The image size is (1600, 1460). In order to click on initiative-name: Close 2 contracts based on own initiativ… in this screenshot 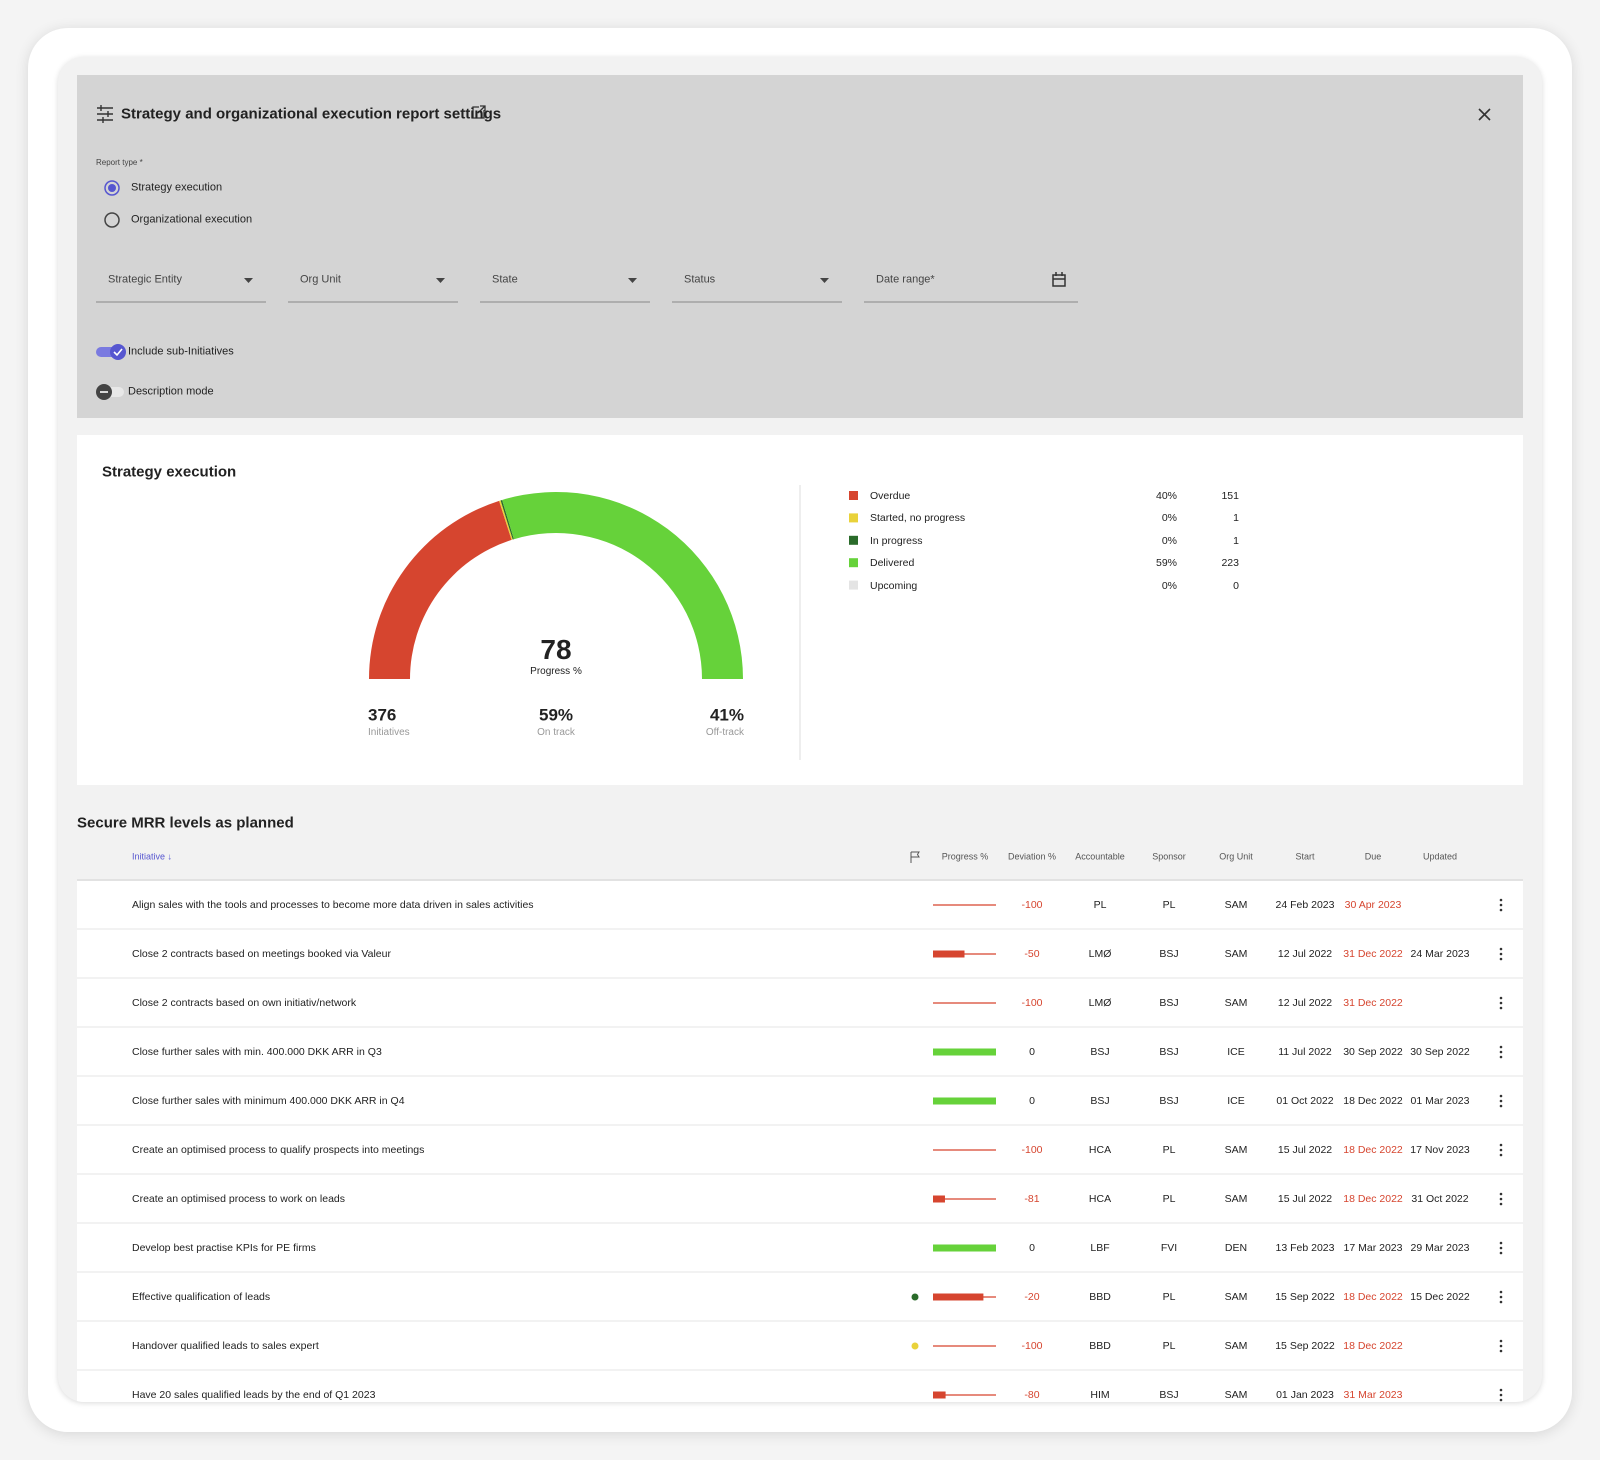, I will do `click(244, 1002)`.